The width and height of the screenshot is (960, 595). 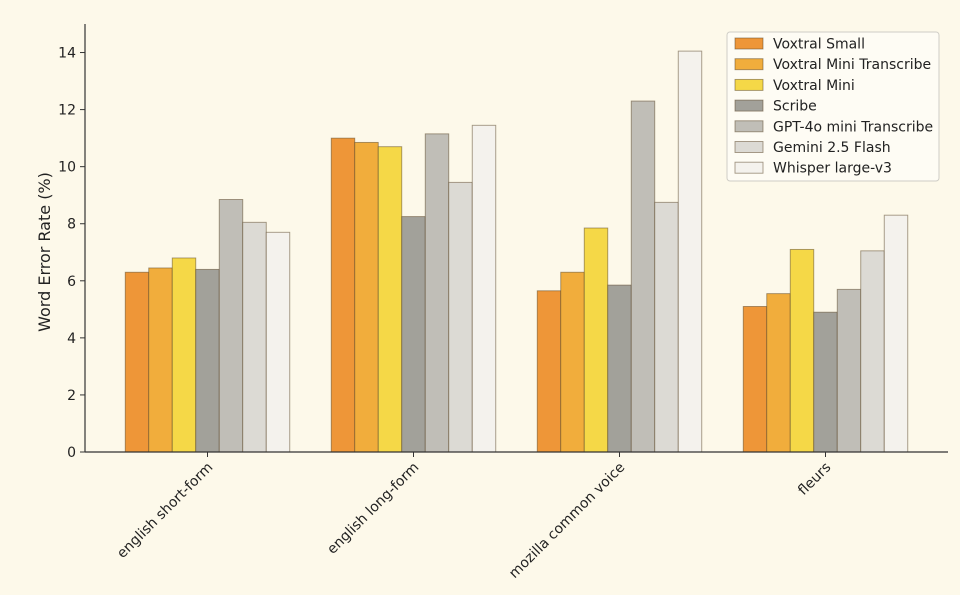 What do you see at coordinates (67, 54) in the screenshot?
I see `y-tick-label: 14` at bounding box center [67, 54].